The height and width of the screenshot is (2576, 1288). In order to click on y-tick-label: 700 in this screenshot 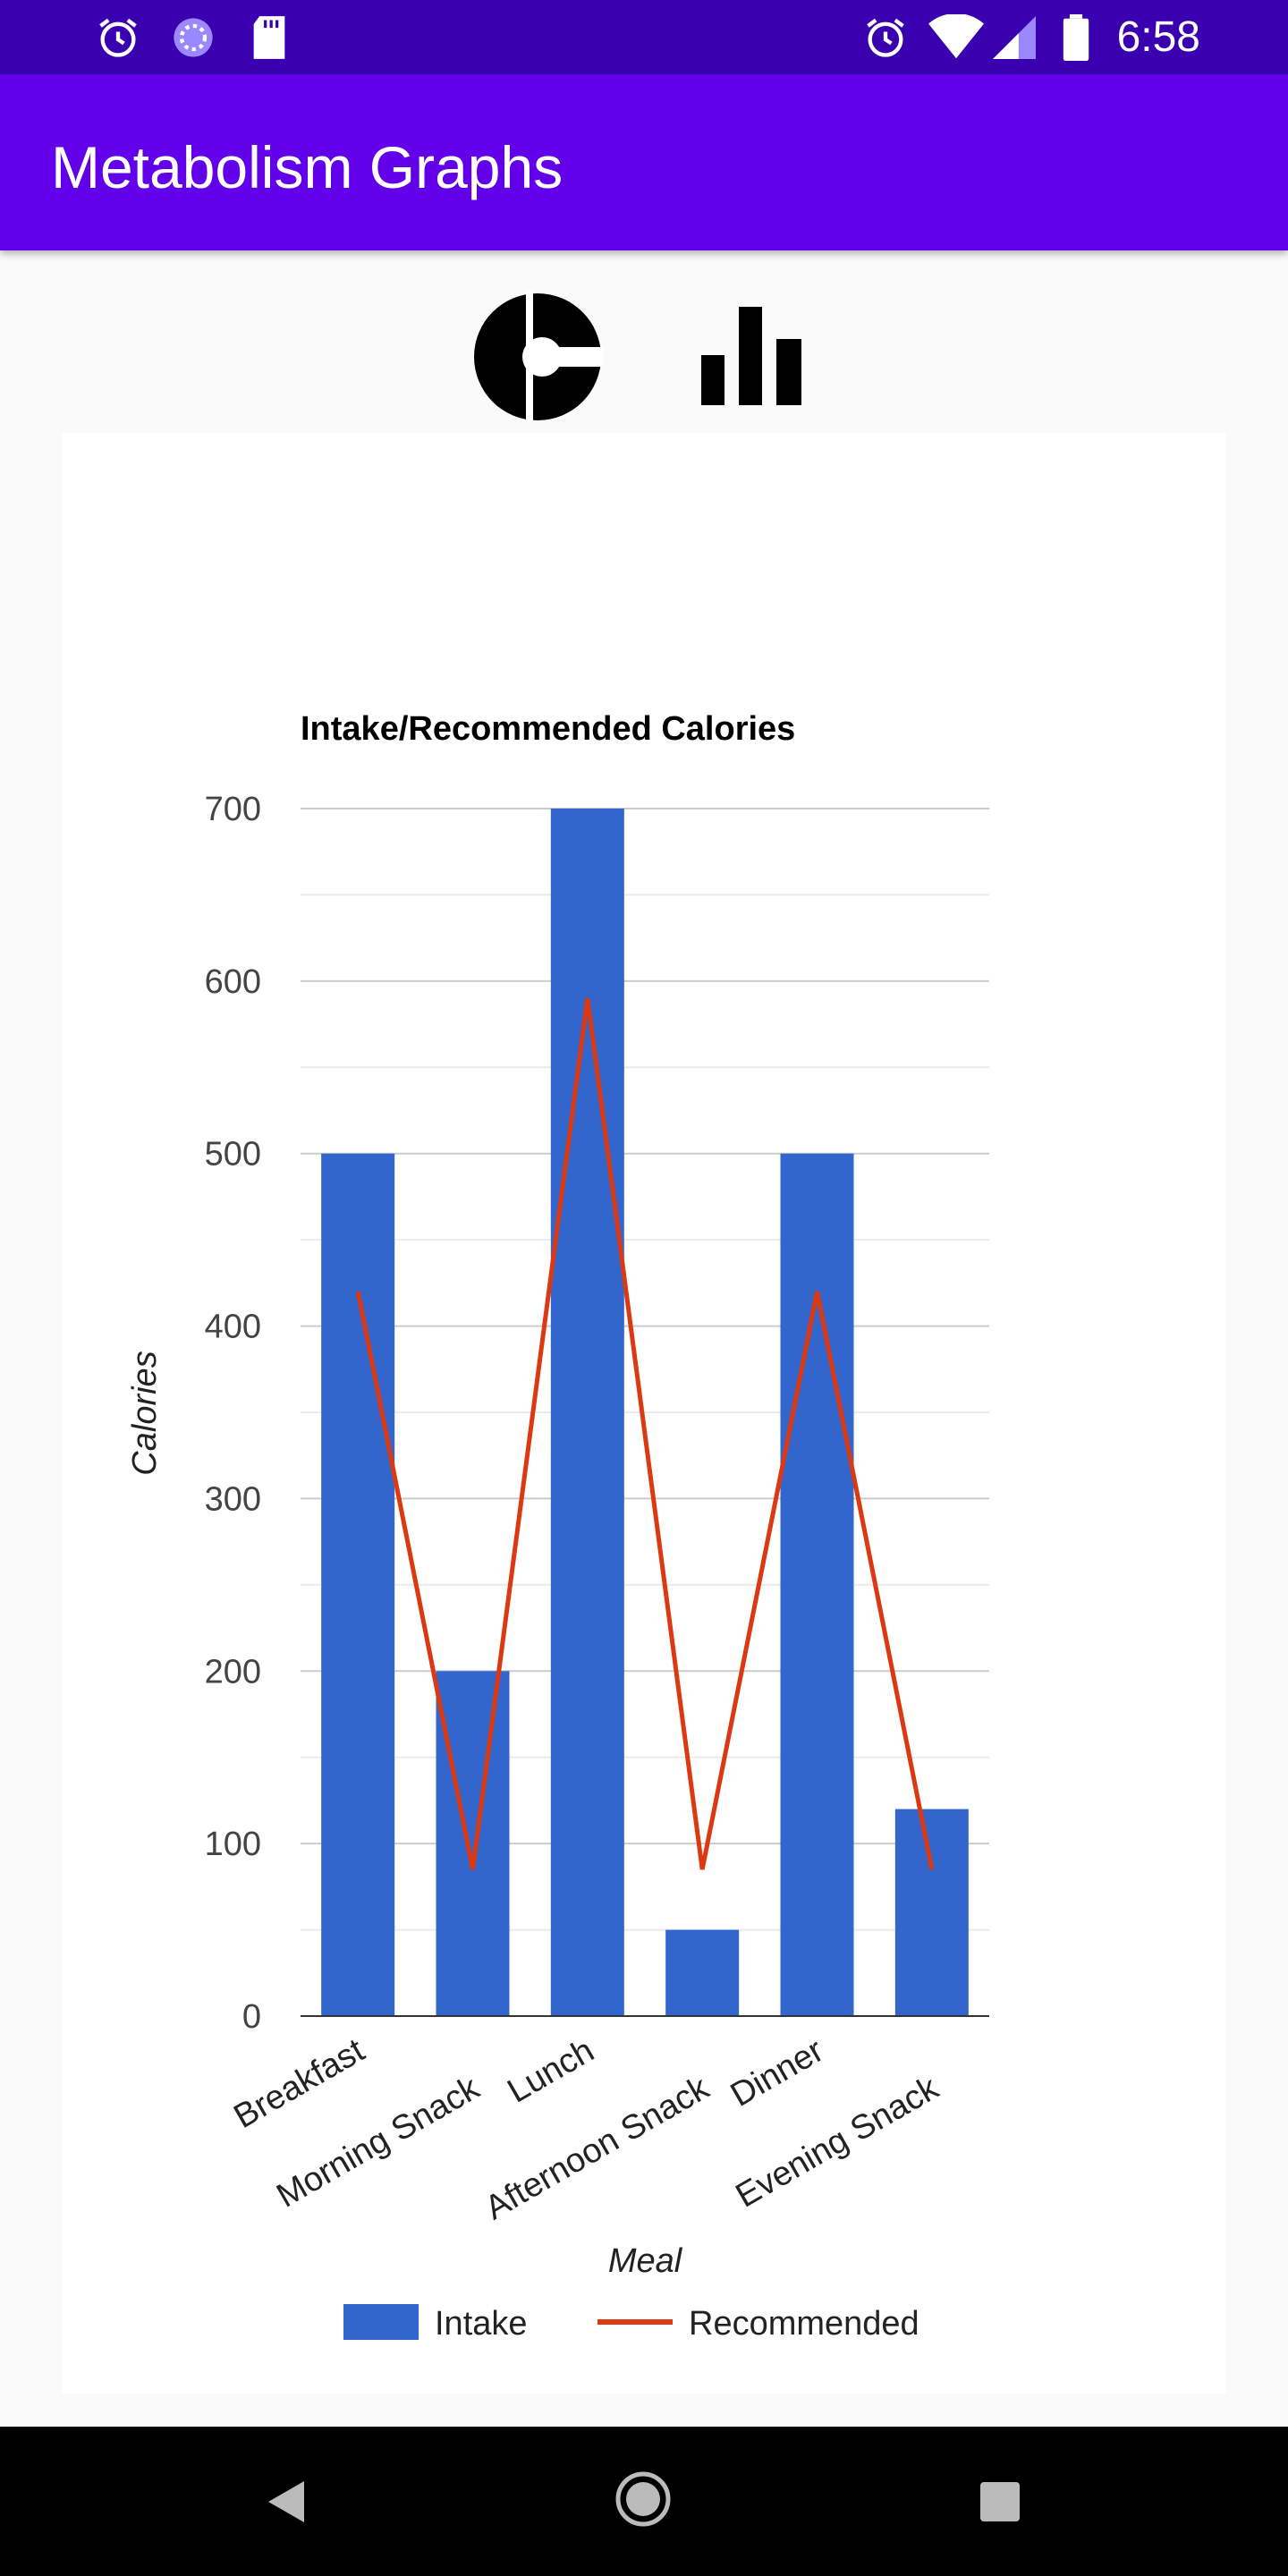, I will do `click(233, 809)`.